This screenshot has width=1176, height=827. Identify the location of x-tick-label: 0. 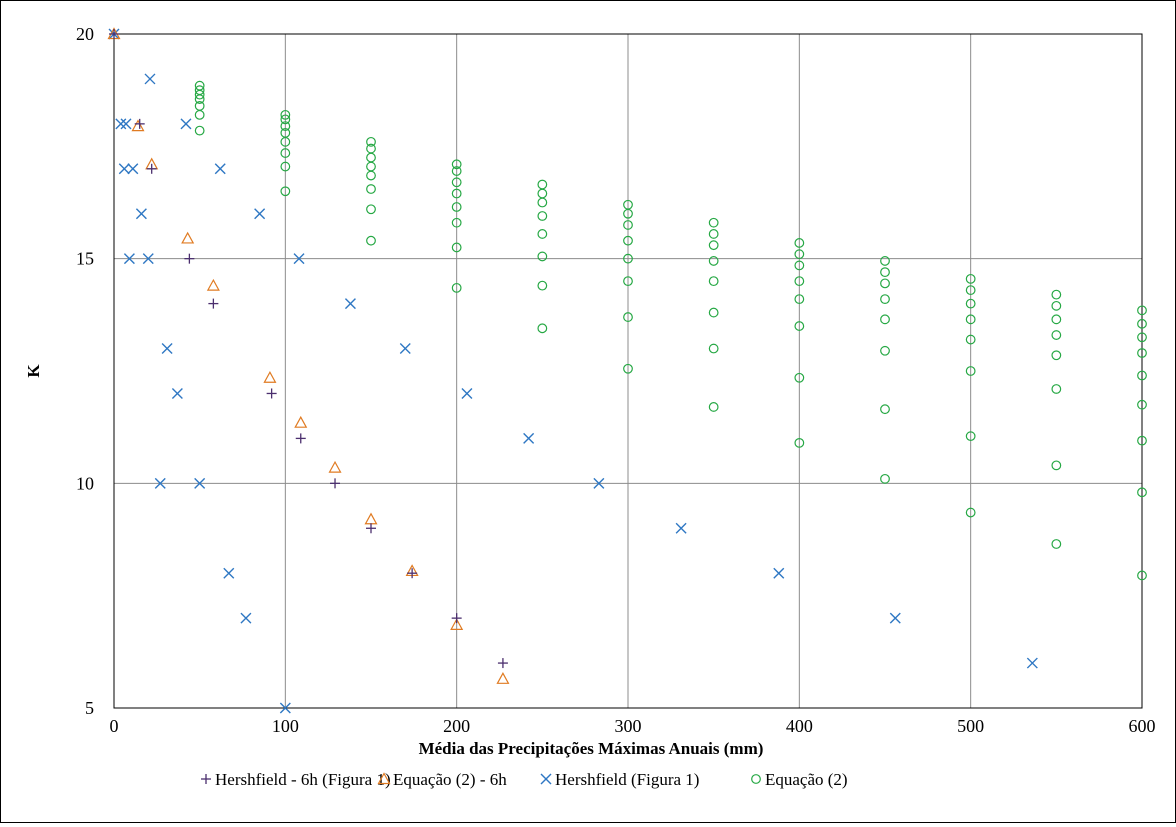
(114, 726).